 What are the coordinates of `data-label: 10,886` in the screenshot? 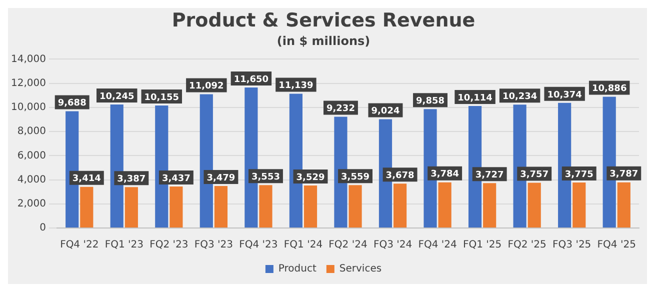 It's located at (609, 89).